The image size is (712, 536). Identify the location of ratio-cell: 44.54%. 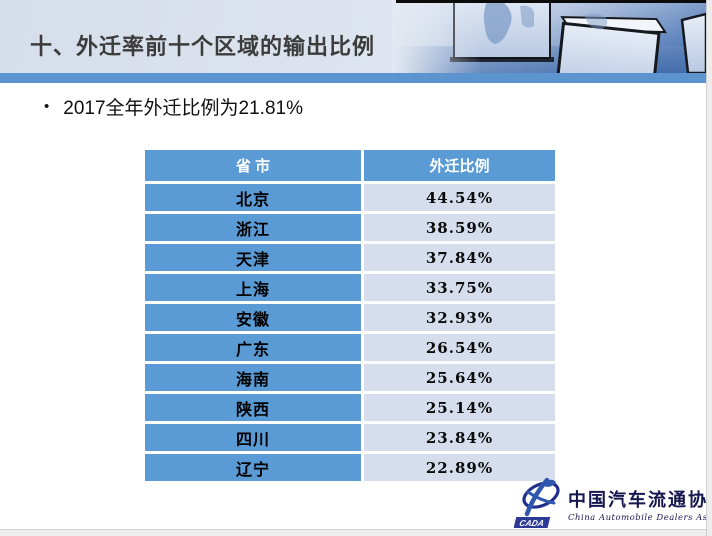
(459, 197).